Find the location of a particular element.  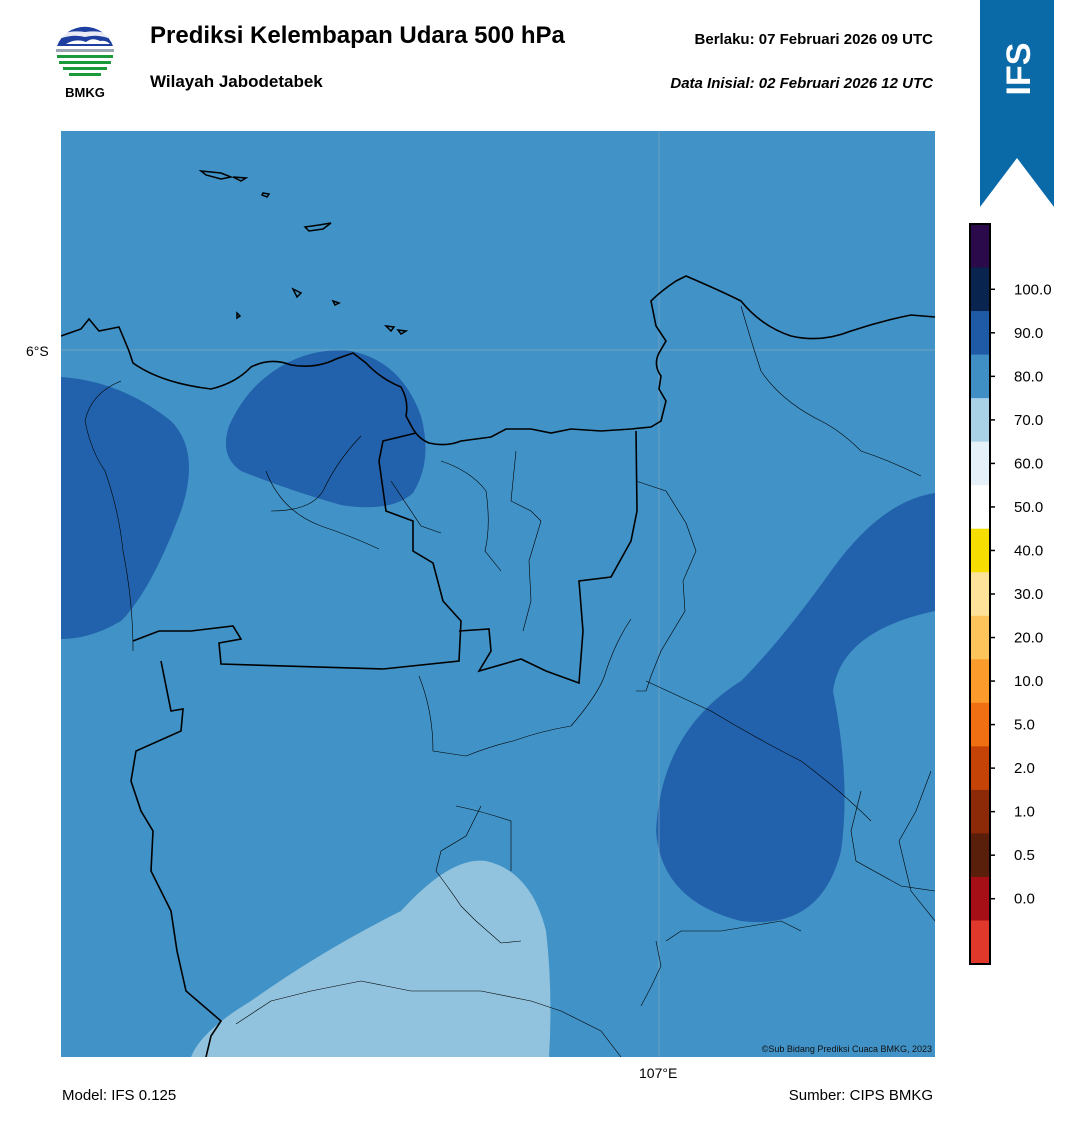

init-time: Data Inisial: 02 Februari 2026 12 UTC is located at coordinates (801, 83).